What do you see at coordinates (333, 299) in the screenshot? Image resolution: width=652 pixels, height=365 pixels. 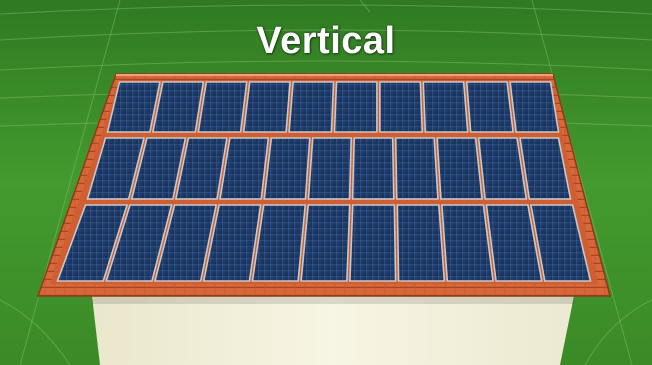 I see `wall-shadow` at bounding box center [333, 299].